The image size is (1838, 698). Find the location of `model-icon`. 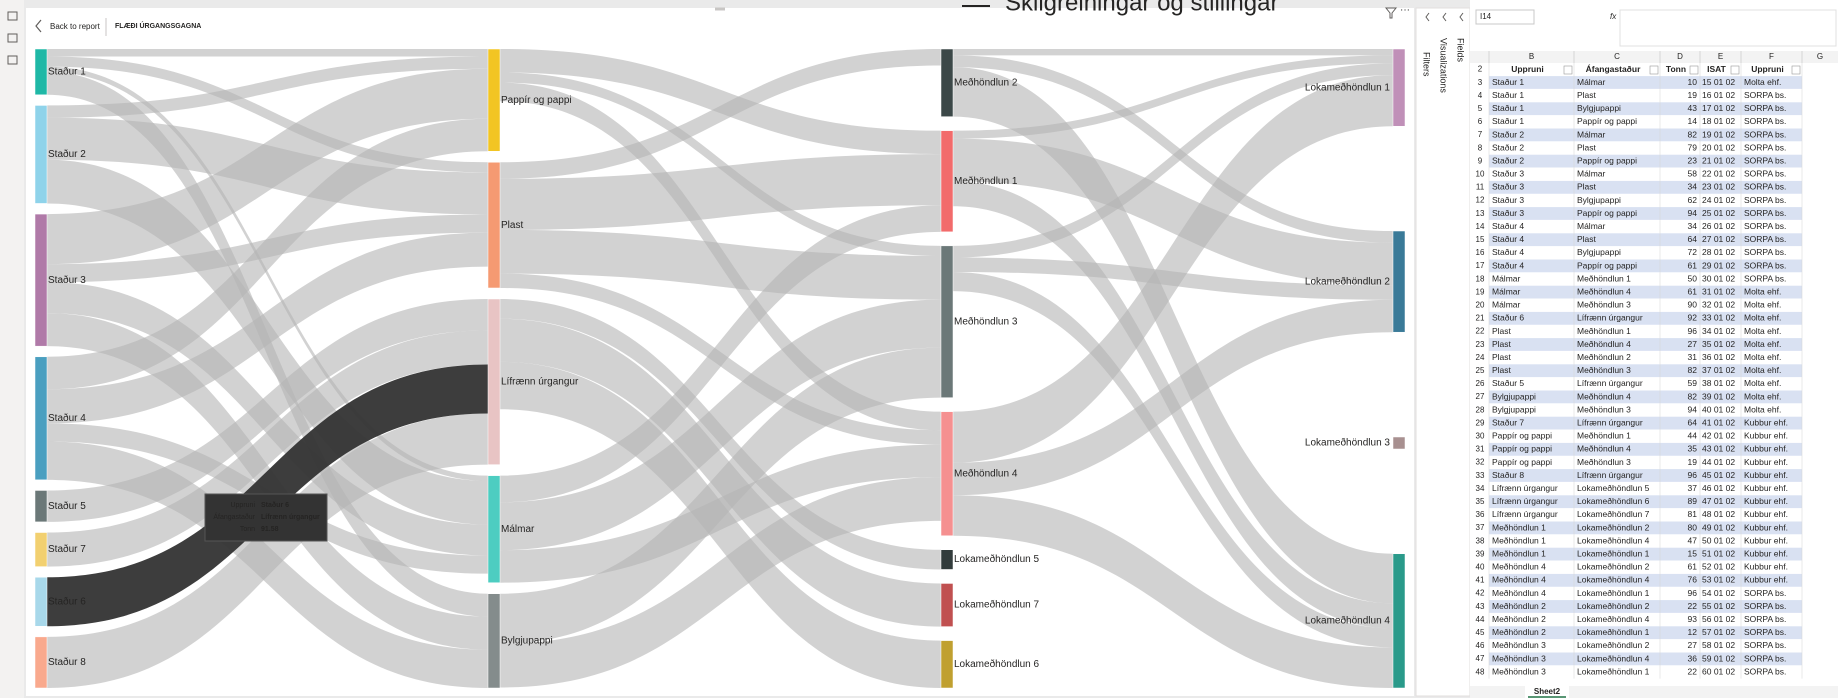

model-icon is located at coordinates (12, 60).